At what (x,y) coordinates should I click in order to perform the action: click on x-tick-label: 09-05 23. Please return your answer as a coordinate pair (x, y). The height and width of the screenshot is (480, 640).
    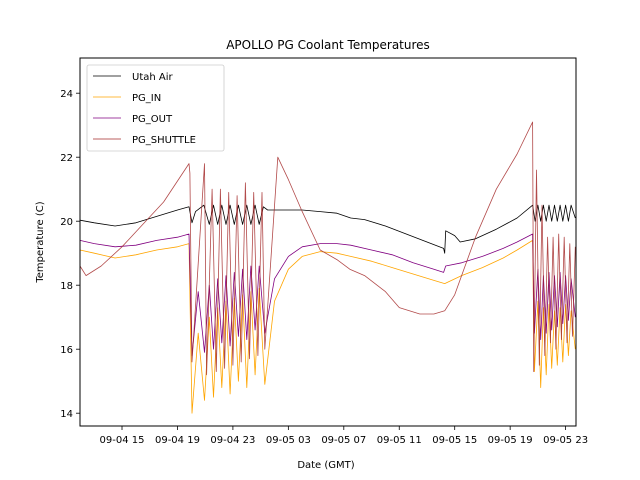
    Looking at the image, I should click on (565, 440).